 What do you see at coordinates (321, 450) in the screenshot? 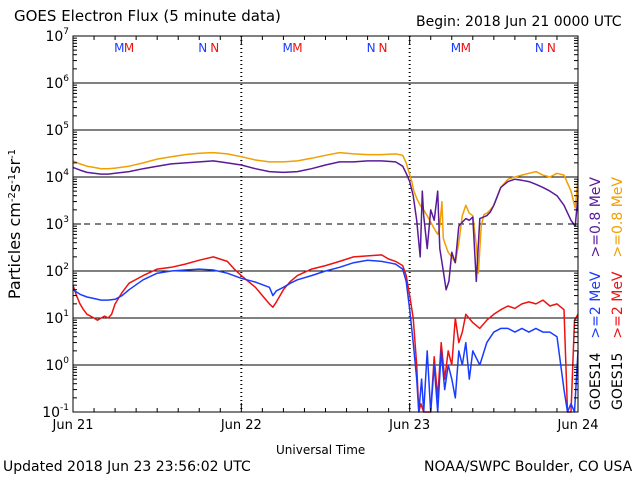
I see `x-axis-label: Universal Time` at bounding box center [321, 450].